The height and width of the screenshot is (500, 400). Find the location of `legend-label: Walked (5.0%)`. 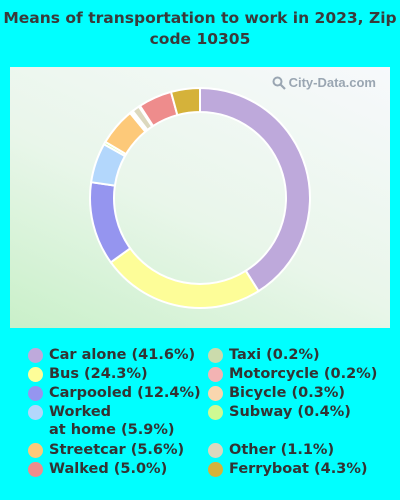

legend-label: Walked (5.0%) is located at coordinates (108, 469).